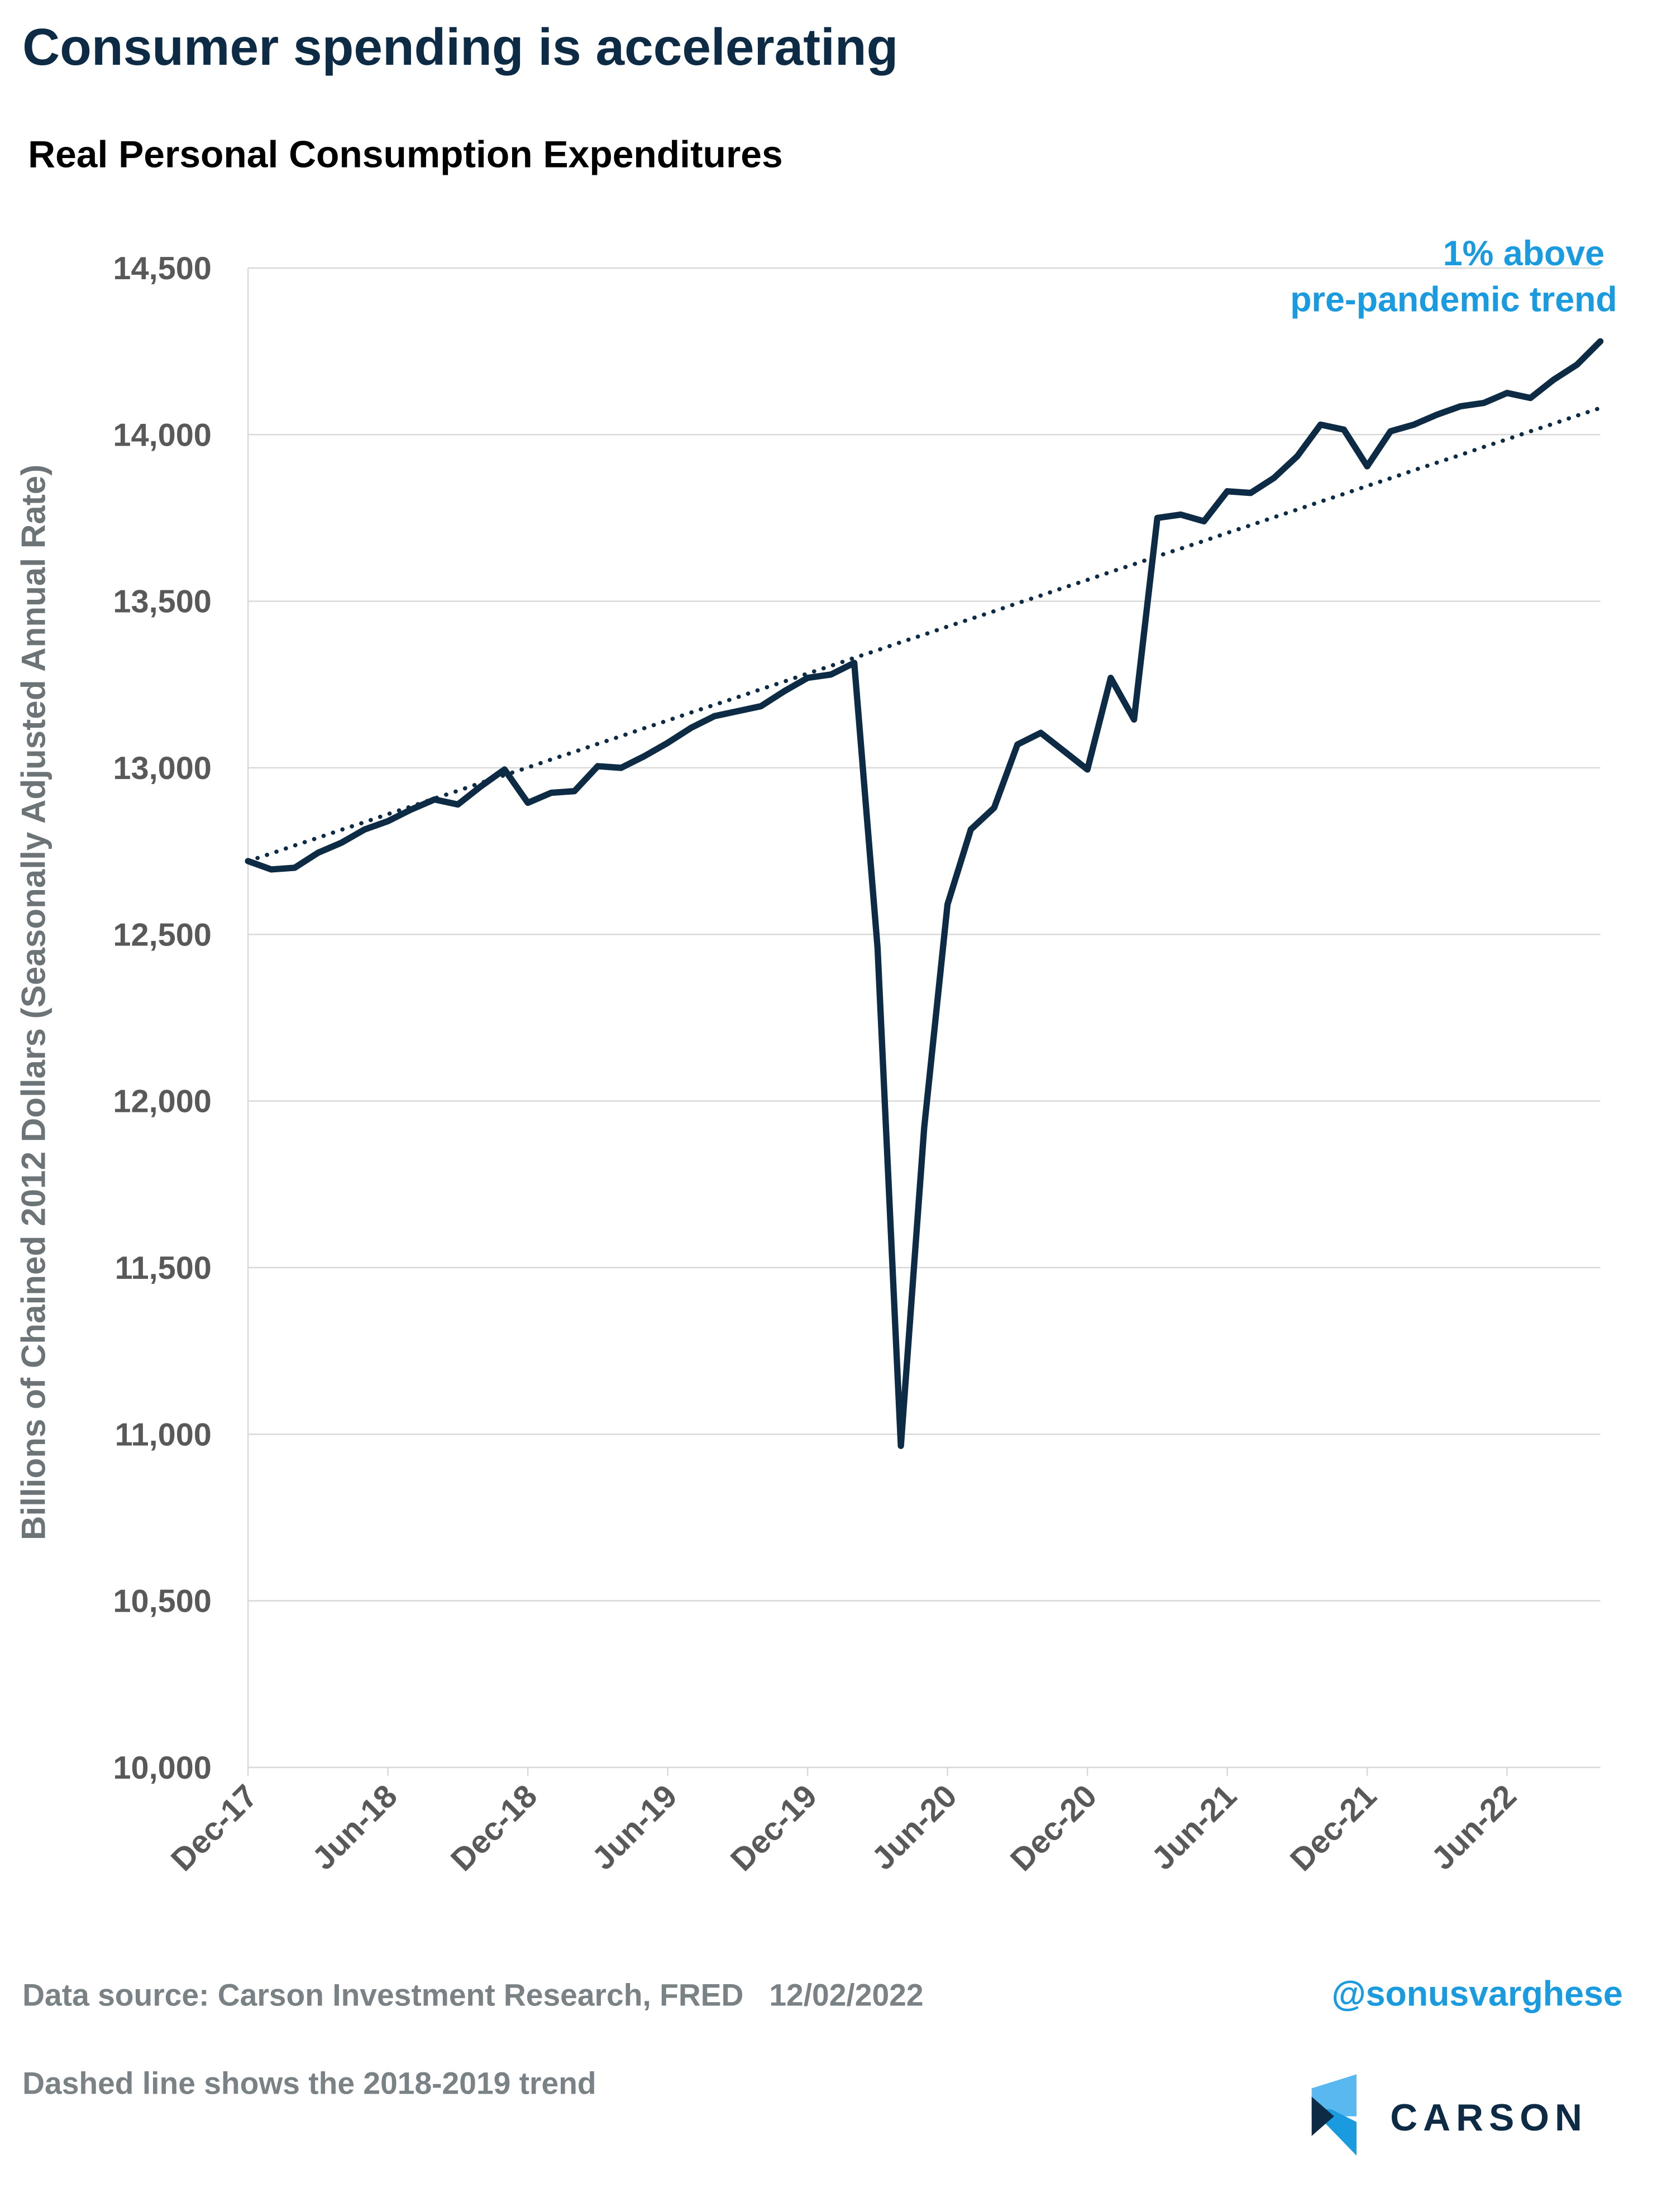 Image resolution: width=1662 pixels, height=2212 pixels. What do you see at coordinates (309, 2083) in the screenshot?
I see `trend-note: Dashed line shows the 2018-2019 trend` at bounding box center [309, 2083].